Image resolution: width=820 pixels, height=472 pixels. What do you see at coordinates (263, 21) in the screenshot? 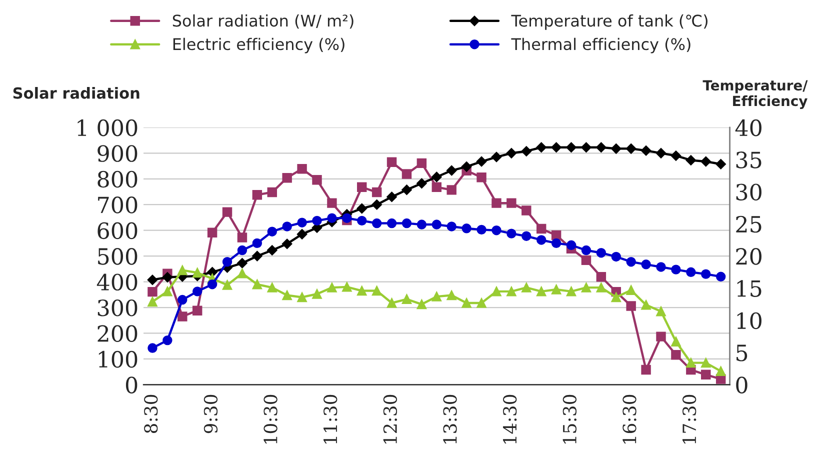
I see `legend-label: Solar radiation (W/ m²)` at bounding box center [263, 21].